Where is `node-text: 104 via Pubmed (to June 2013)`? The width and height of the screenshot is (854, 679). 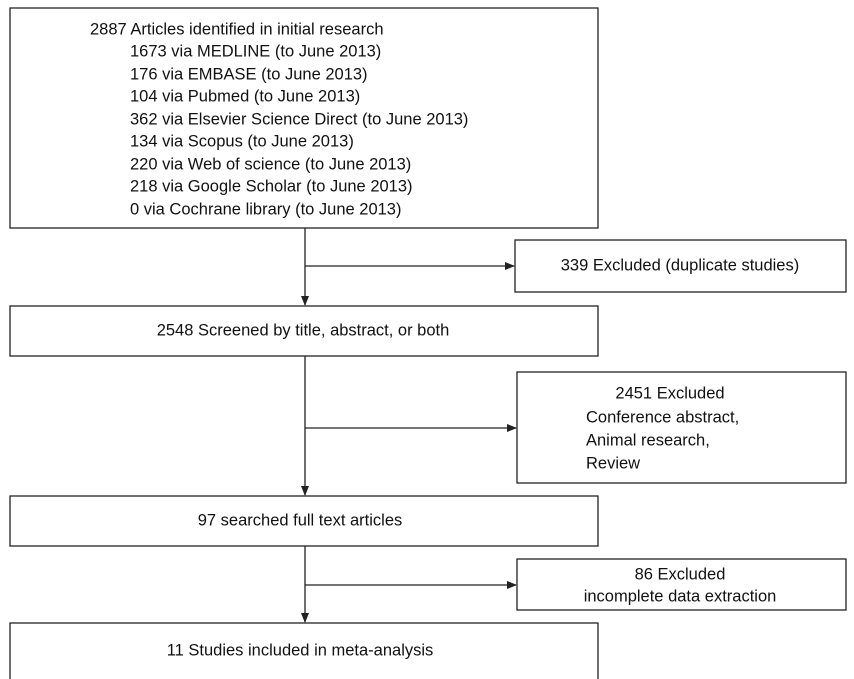
node-text: 104 via Pubmed (to June 2013) is located at coordinates (245, 96).